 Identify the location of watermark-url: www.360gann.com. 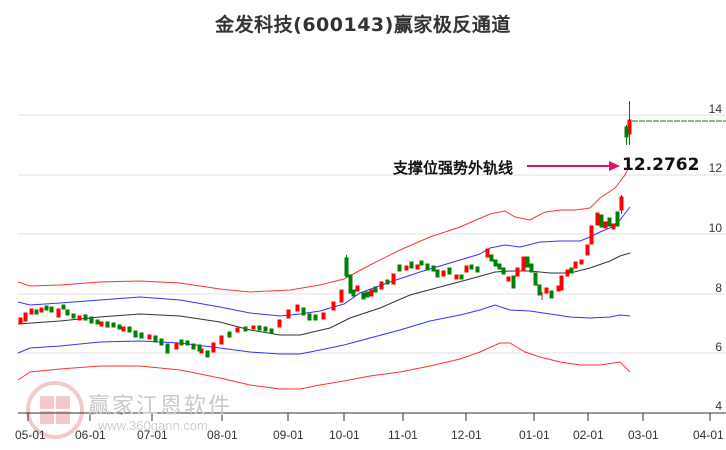
(153, 425).